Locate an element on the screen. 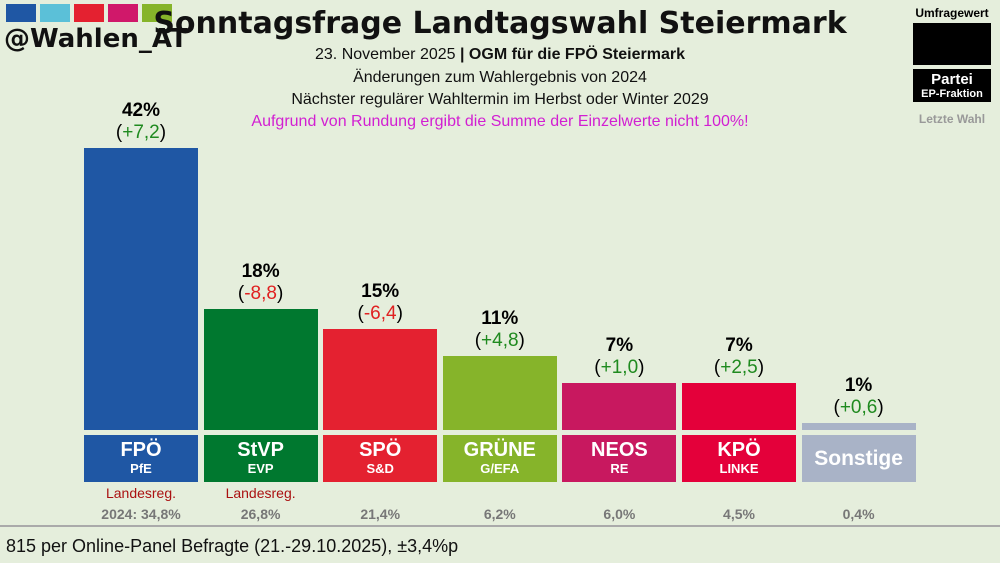 The image size is (1000, 563). party-name: Sonstige is located at coordinates (858, 458).